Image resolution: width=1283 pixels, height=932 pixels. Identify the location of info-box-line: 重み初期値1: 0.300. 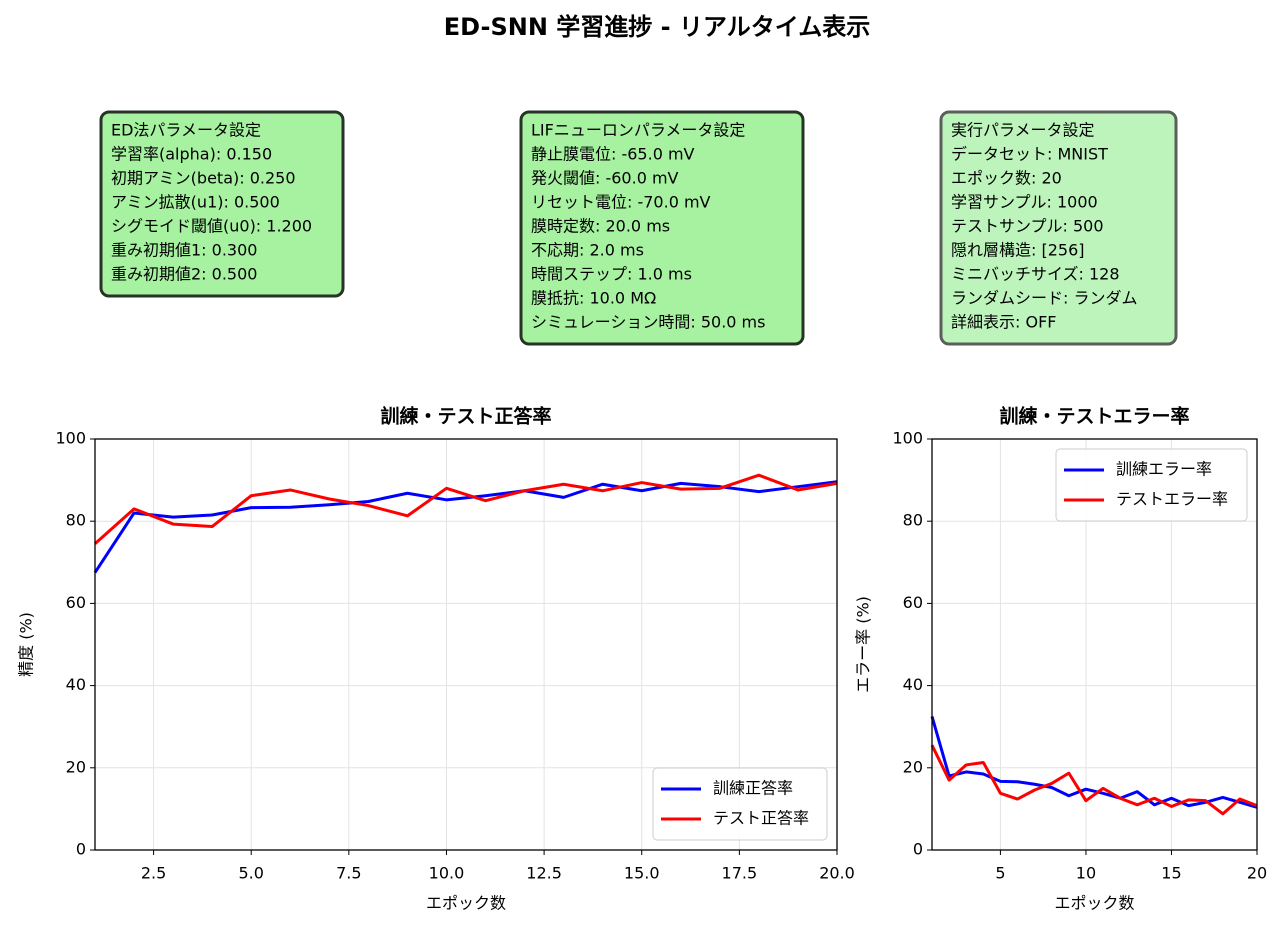
(184, 250).